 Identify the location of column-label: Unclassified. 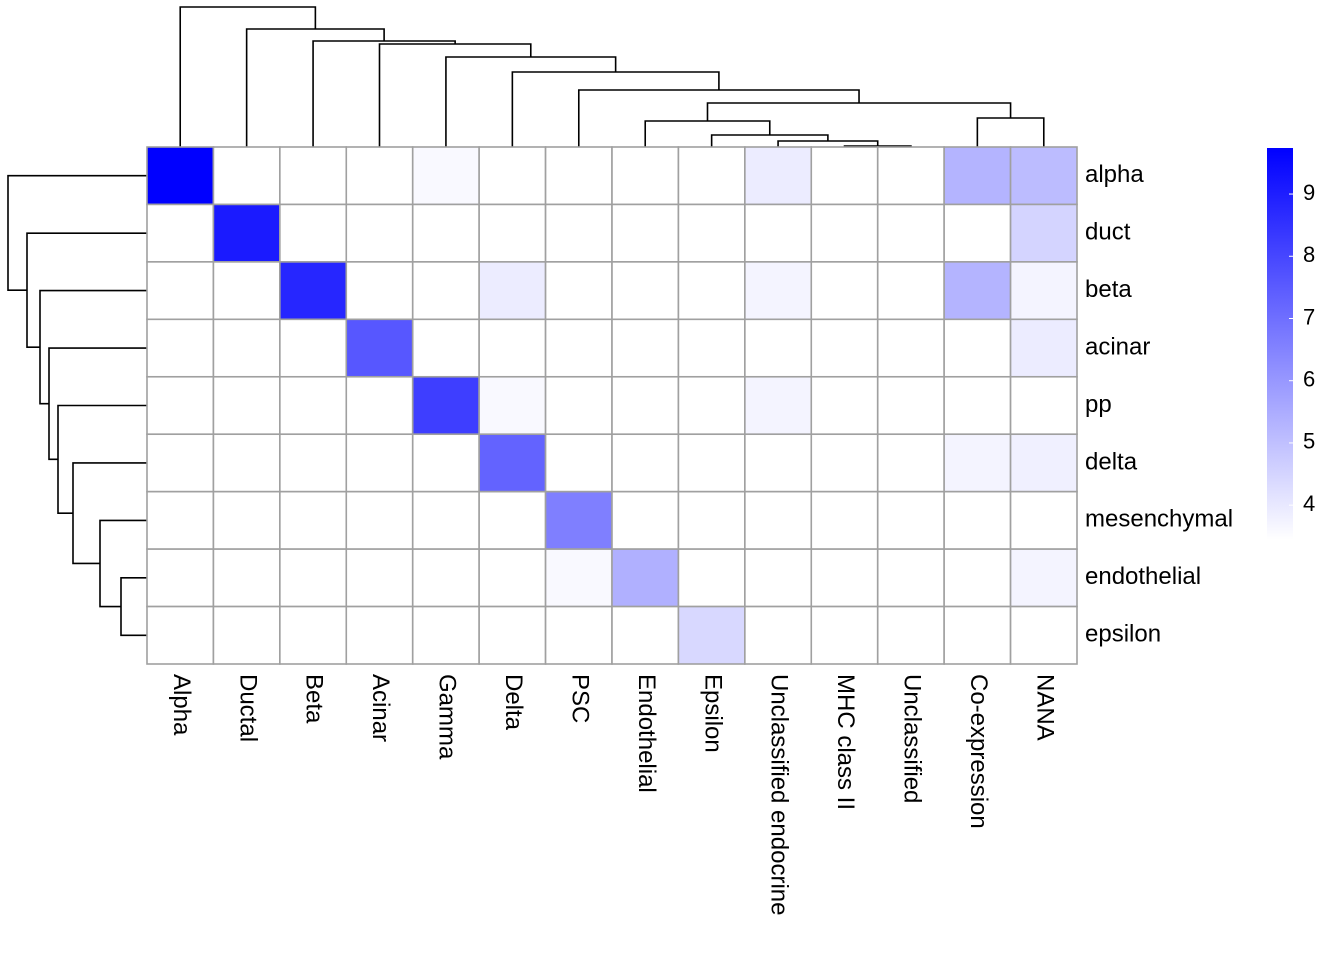
(912, 738).